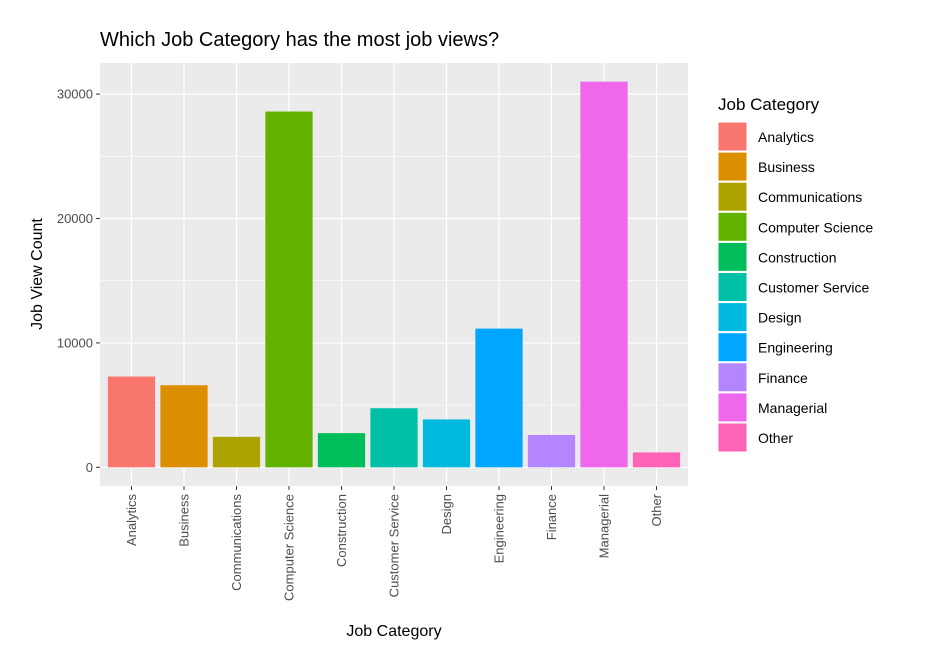 The height and width of the screenshot is (655, 938). Describe the element at coordinates (75, 218) in the screenshot. I see `y-tick-label: 20000` at that location.